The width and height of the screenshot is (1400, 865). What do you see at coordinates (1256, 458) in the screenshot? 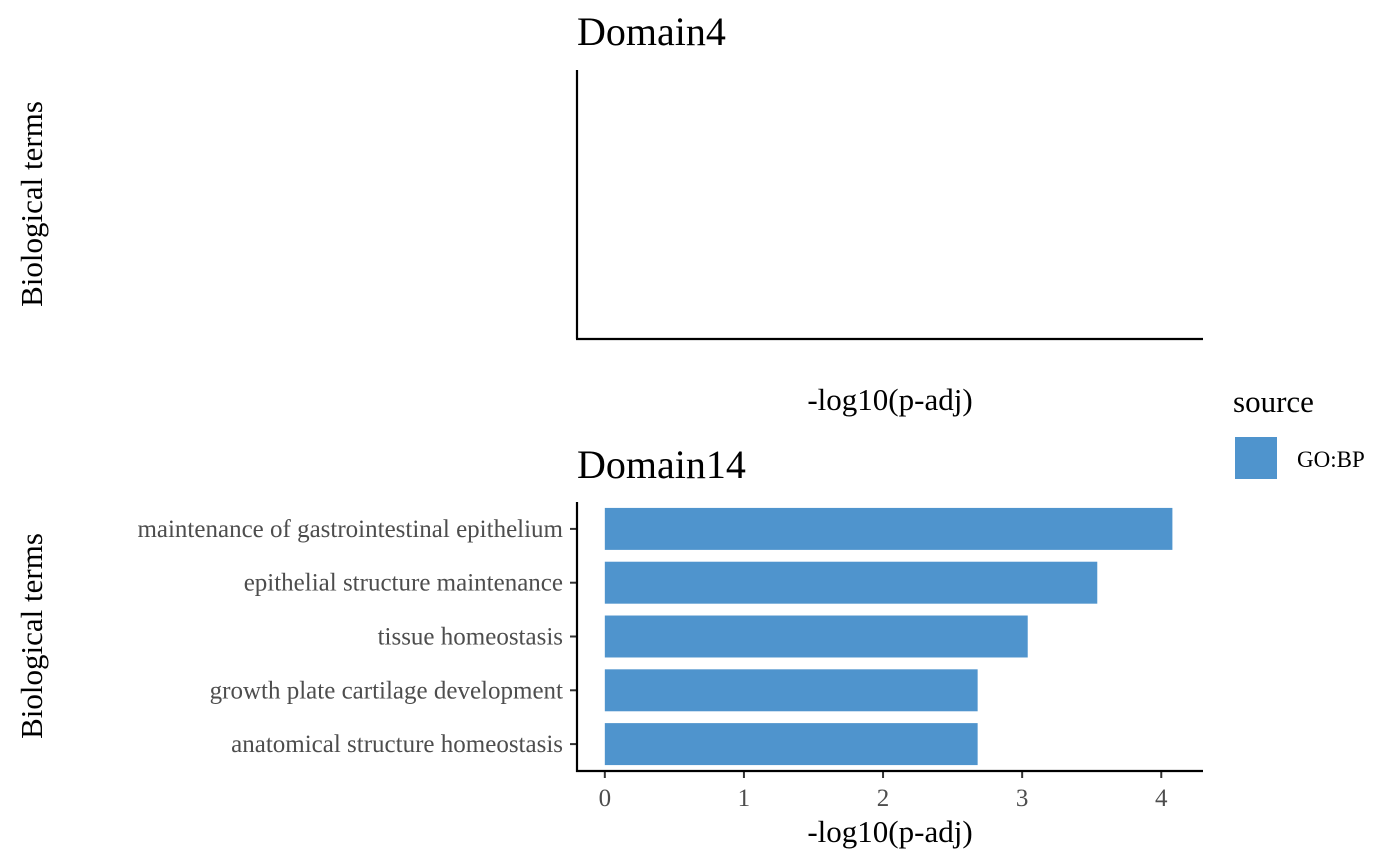
I see `legend-swatch` at bounding box center [1256, 458].